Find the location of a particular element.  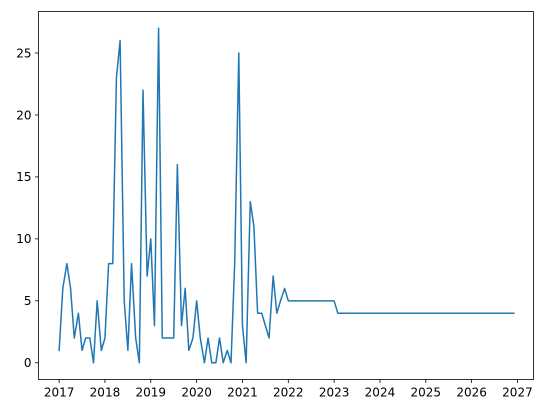

y-tick-label: 5 is located at coordinates (28, 301).